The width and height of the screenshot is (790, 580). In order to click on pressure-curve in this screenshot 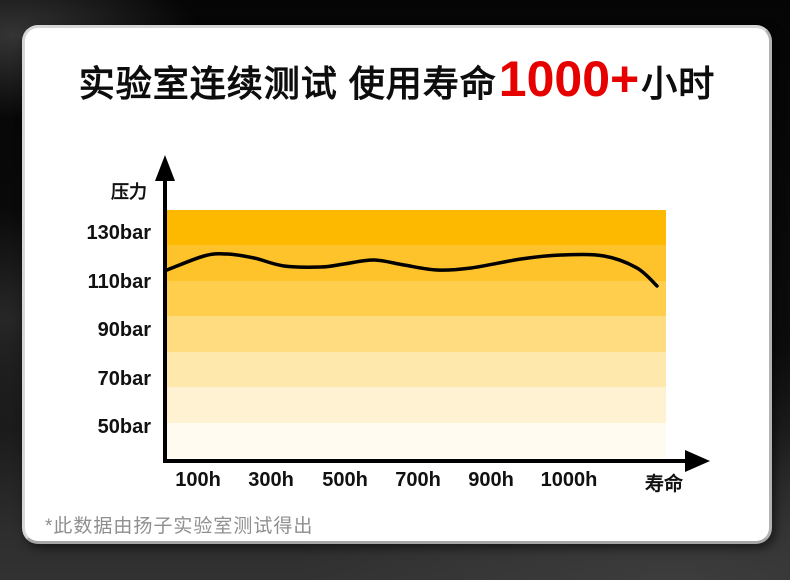, I will do `click(412, 270)`.